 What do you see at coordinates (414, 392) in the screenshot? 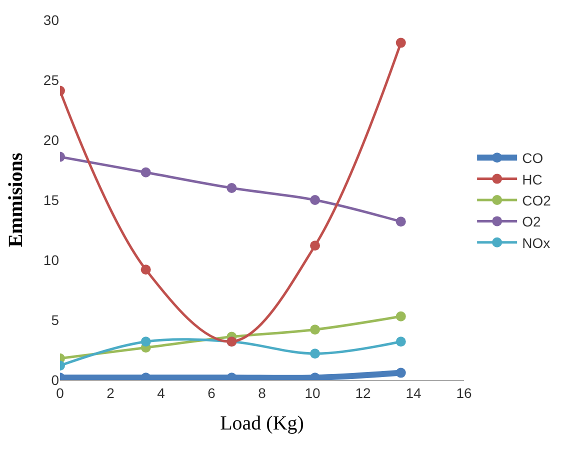
I see `x-tick-label: 14` at bounding box center [414, 392].